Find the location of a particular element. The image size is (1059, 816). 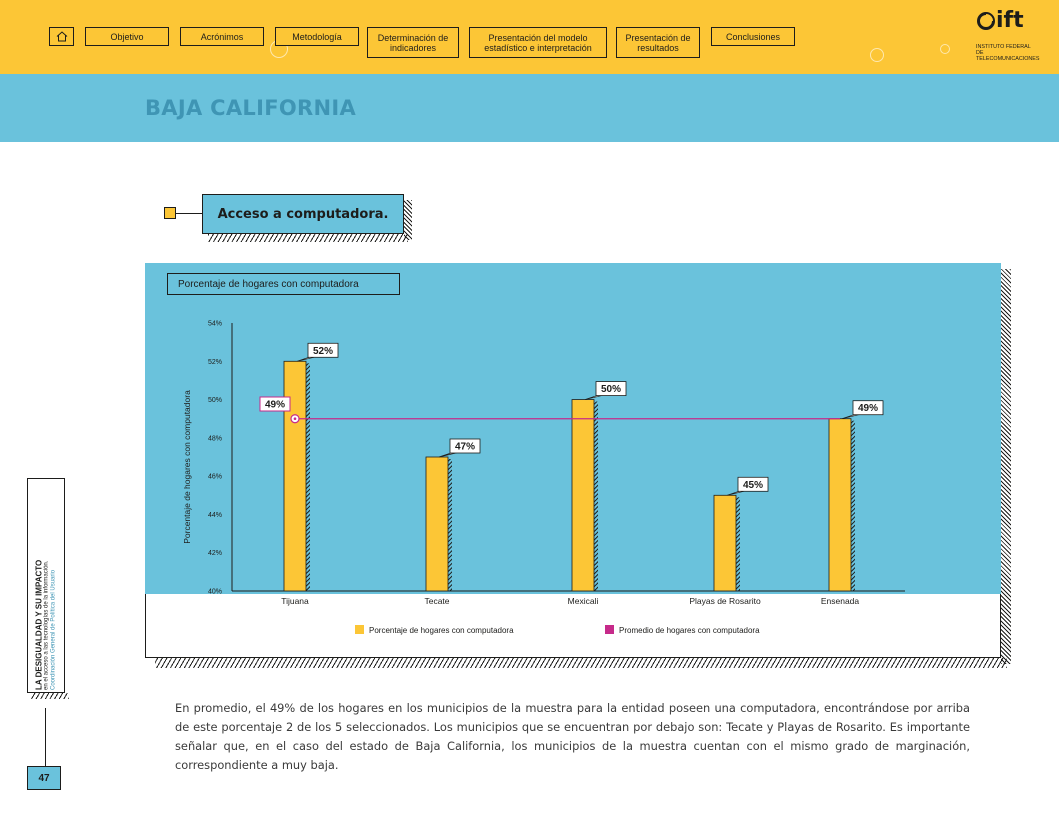

sidebar-title: LA DESIGUALDAD Y SU IMPACTO is located at coordinates (39, 624).